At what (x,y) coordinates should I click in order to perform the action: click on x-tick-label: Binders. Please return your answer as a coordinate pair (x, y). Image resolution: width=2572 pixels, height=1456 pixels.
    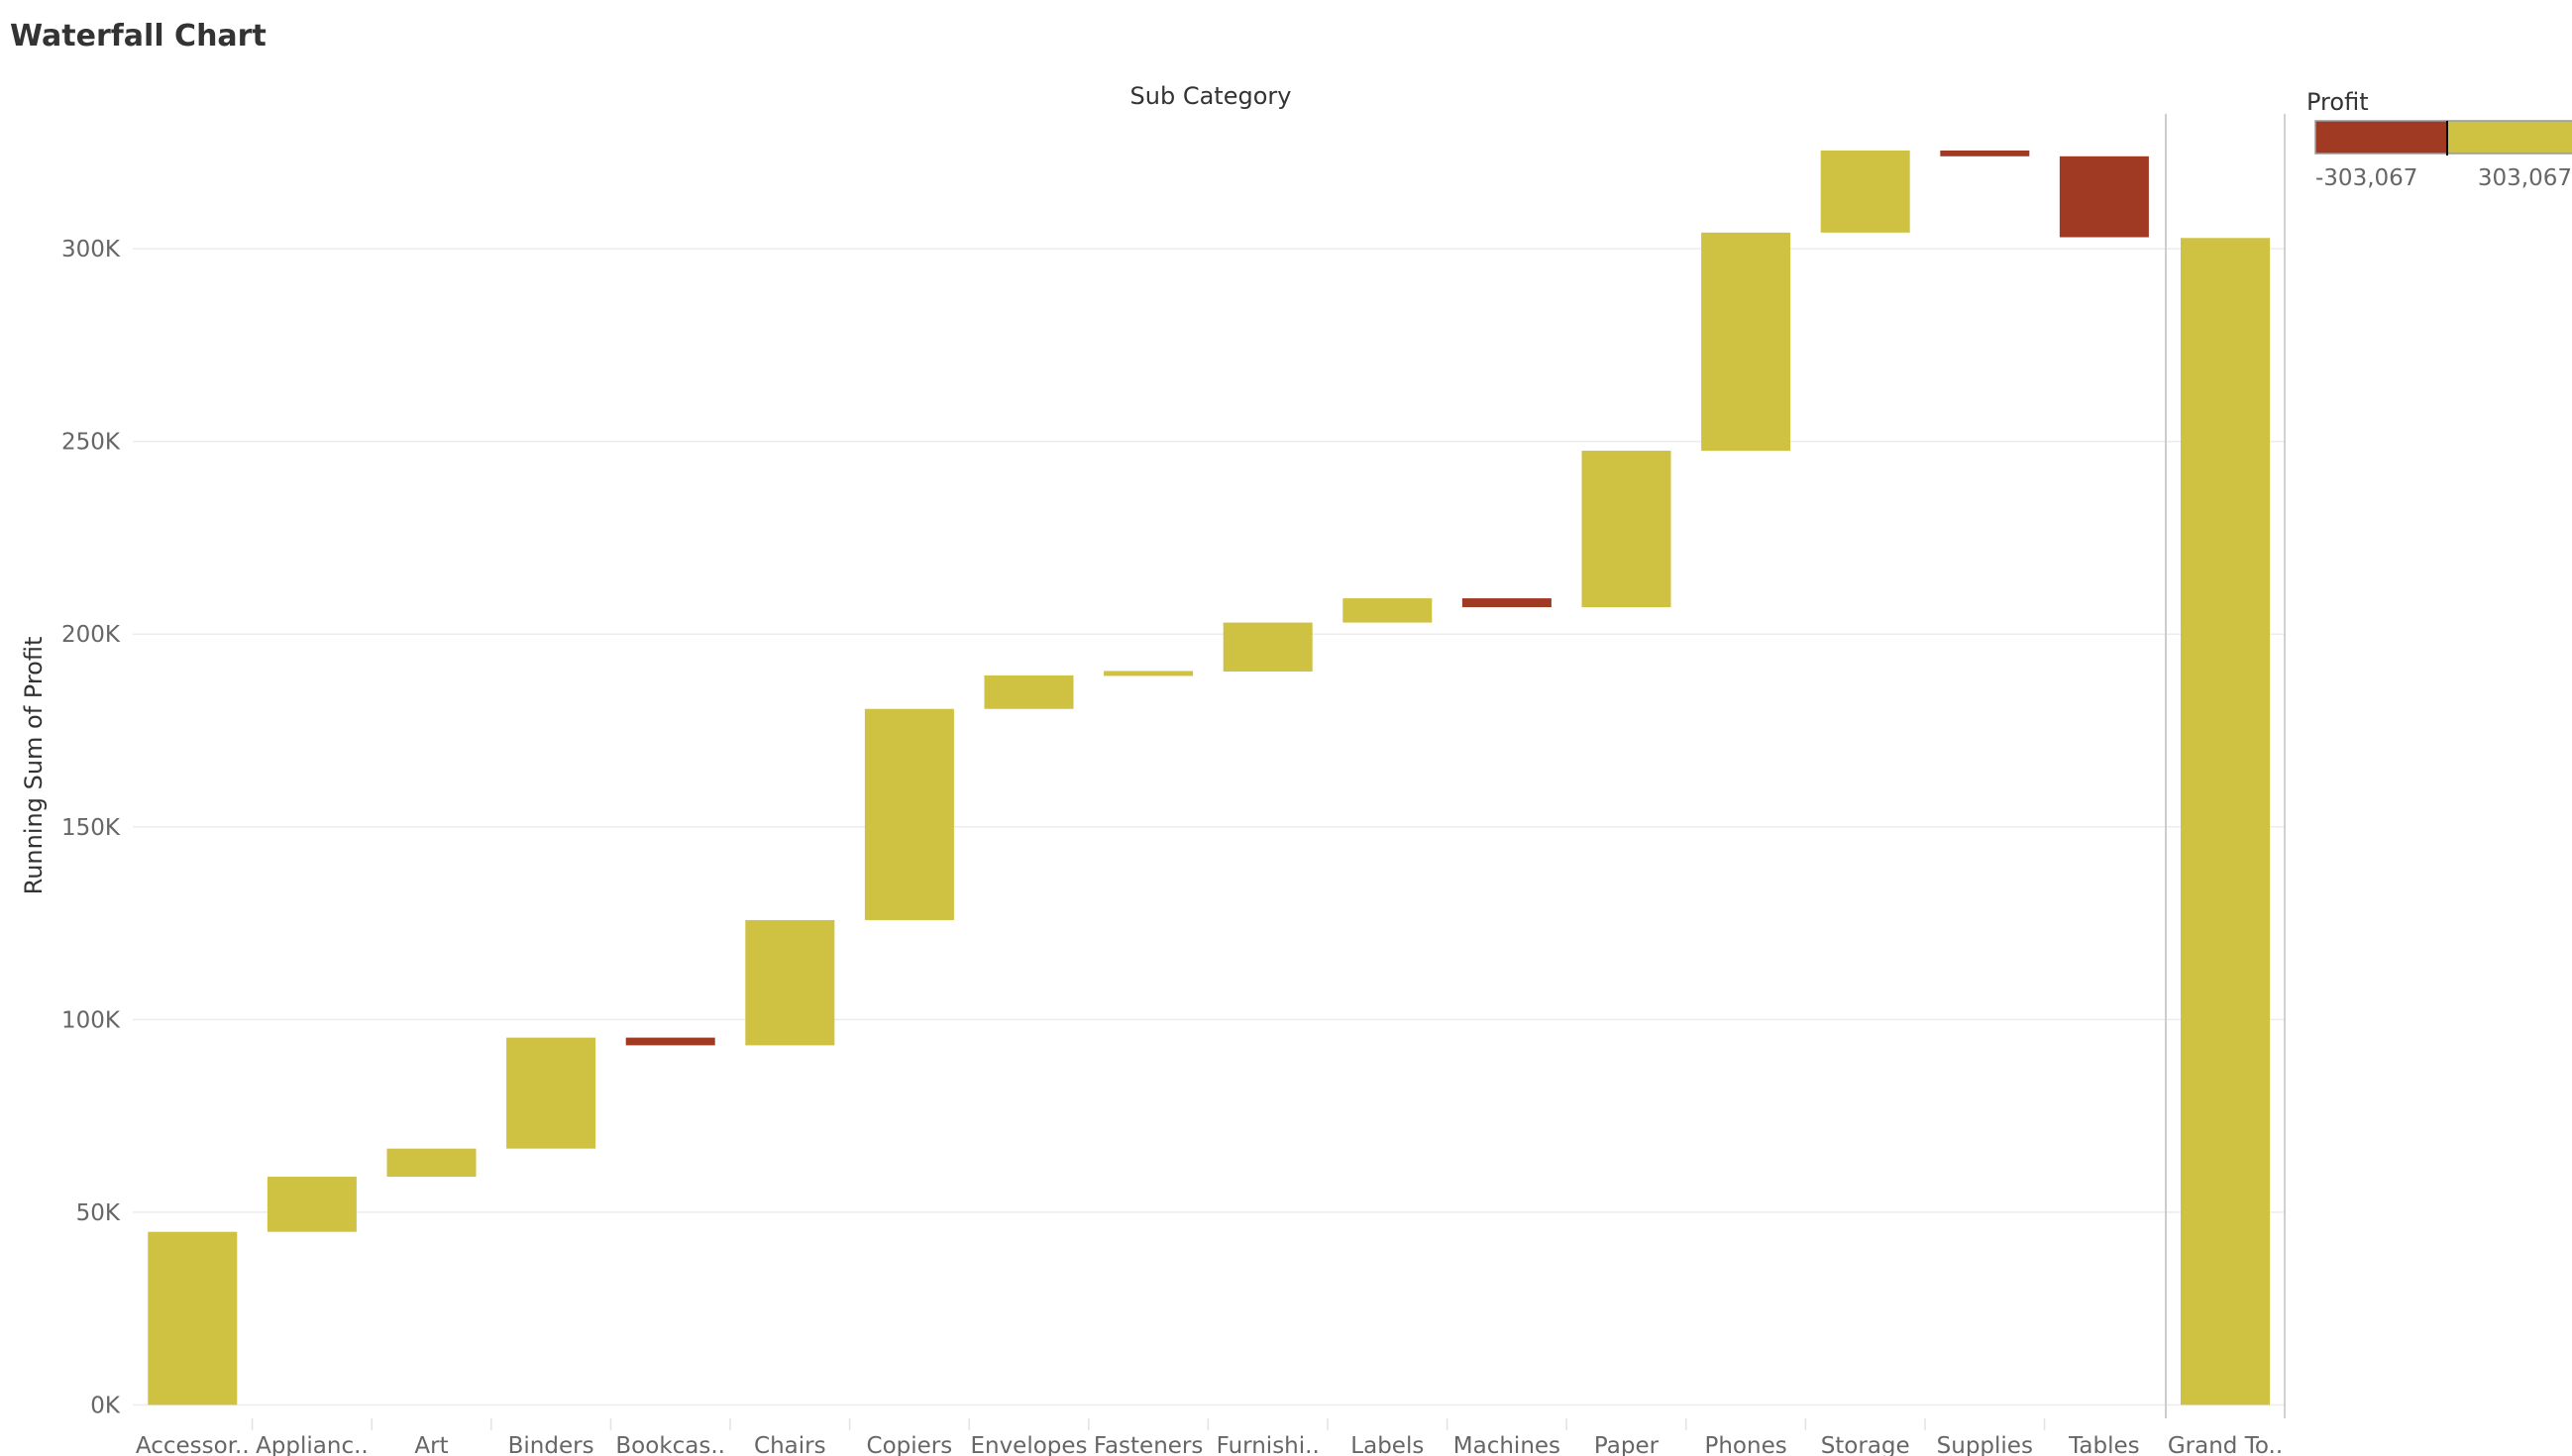
    Looking at the image, I should click on (551, 1444).